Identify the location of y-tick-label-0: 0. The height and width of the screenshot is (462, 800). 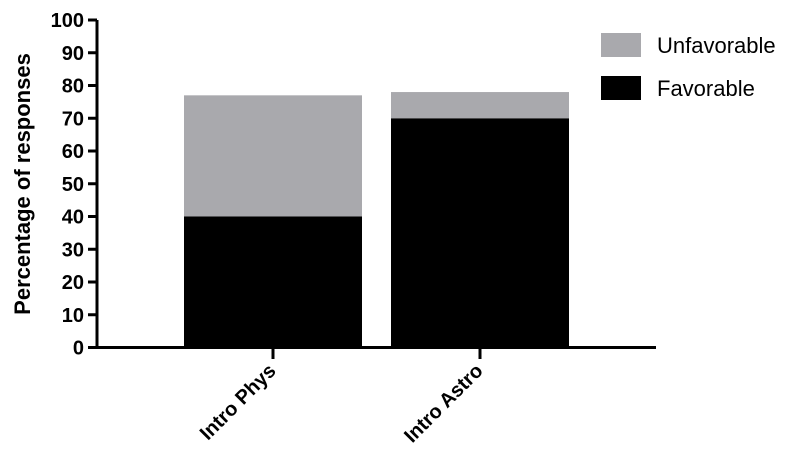
(78, 349).